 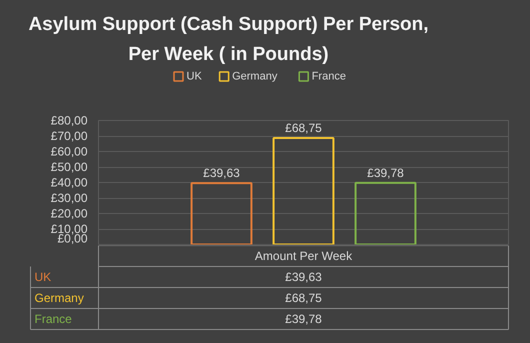 I want to click on legend-label: UK, so click(x=194, y=76).